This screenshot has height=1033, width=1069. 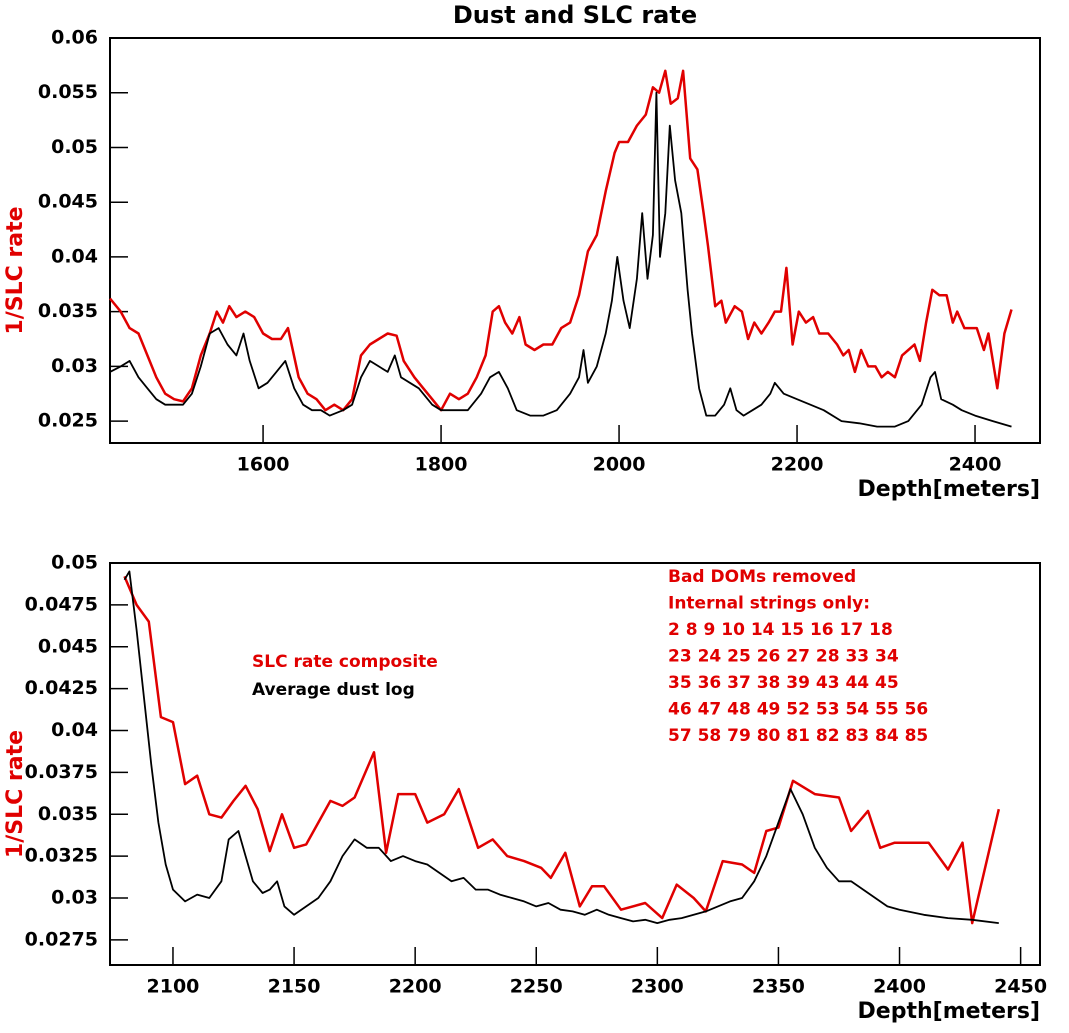 What do you see at coordinates (61, 939) in the screenshot?
I see `y-tick-label: 0.0275` at bounding box center [61, 939].